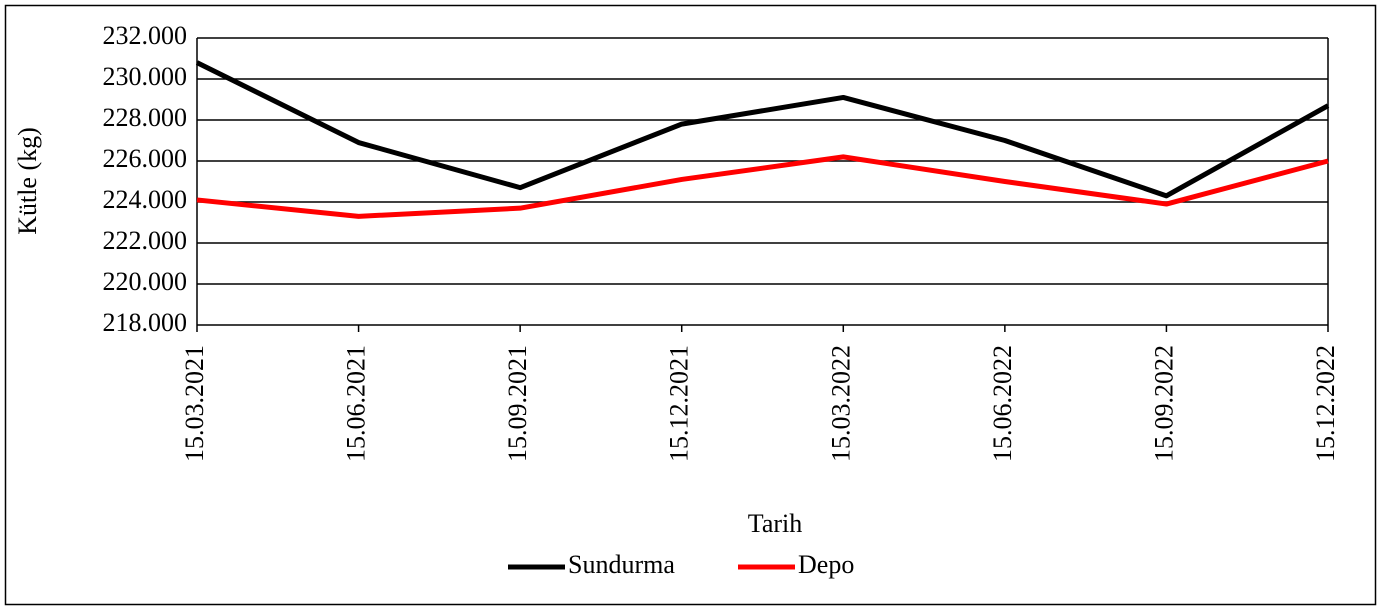  I want to click on y-tick-label: 228.000, so click(145, 117).